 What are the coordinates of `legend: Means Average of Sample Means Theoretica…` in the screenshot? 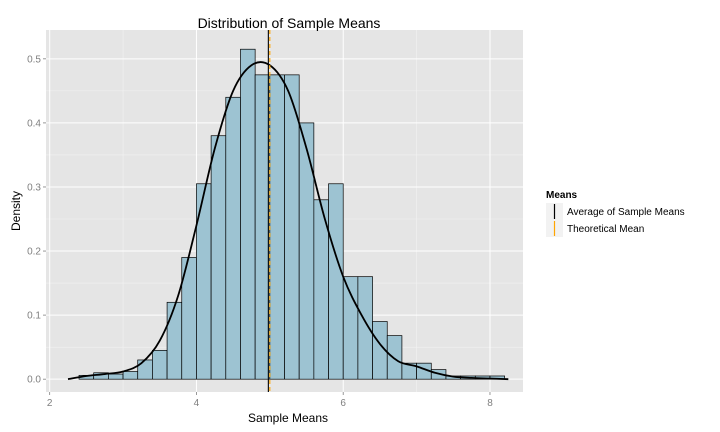 It's located at (615, 213).